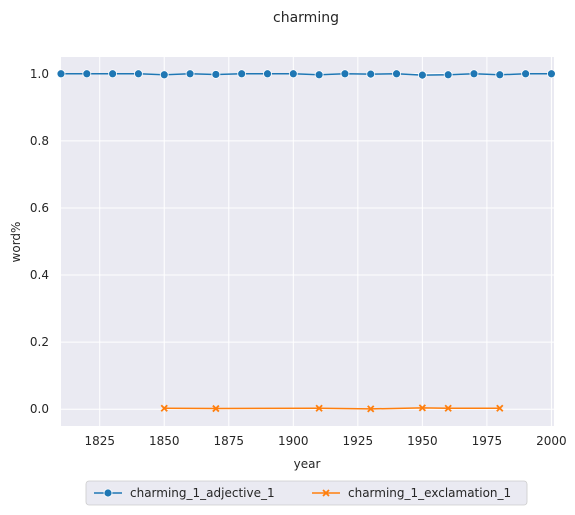 Image resolution: width=575 pixels, height=515 pixels. I want to click on legend-entry: charming_1_adjective_1, so click(184, 493).